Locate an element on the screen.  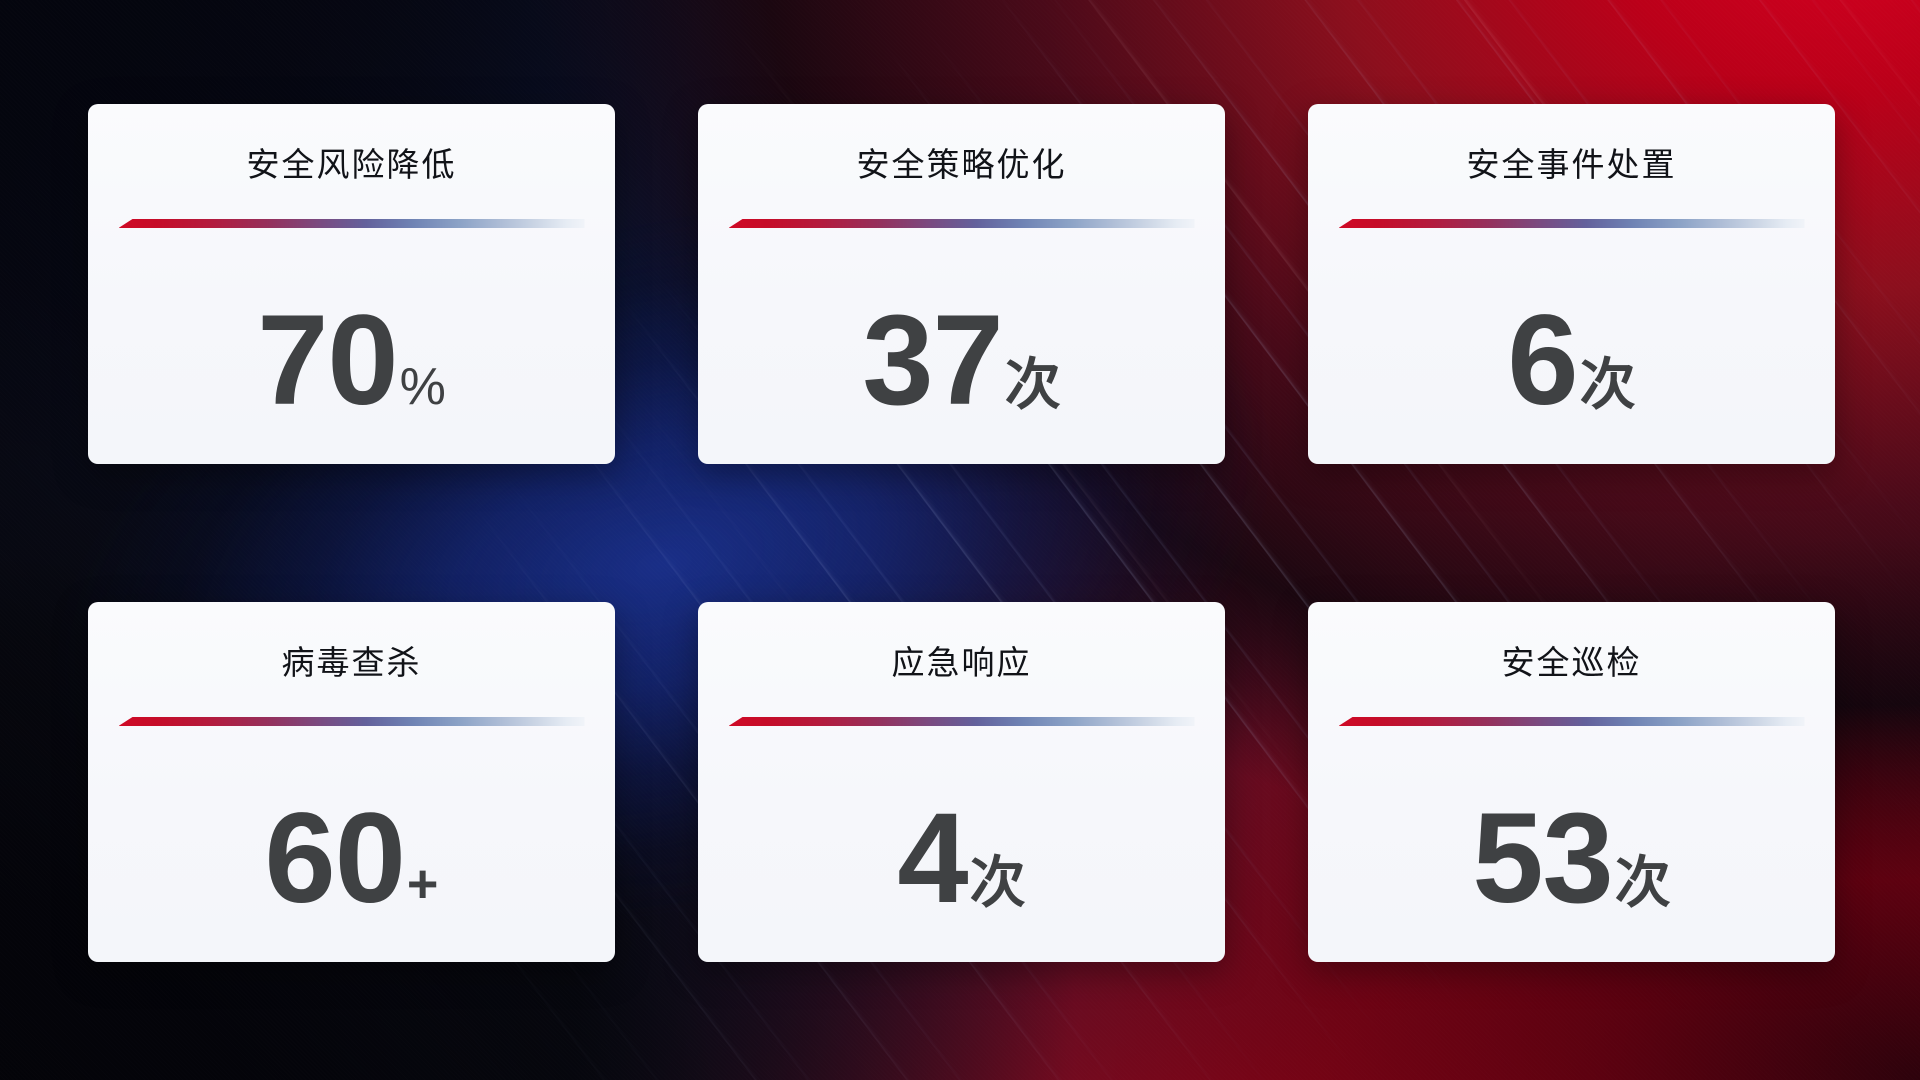
metric-card: 安全事件处置 6 次 is located at coordinates (1571, 284).